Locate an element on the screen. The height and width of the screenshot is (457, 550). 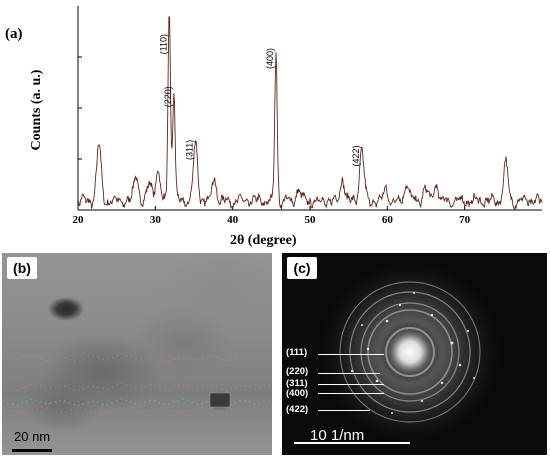
tem-scale-bar-label: 20 nm is located at coordinates (32, 436).